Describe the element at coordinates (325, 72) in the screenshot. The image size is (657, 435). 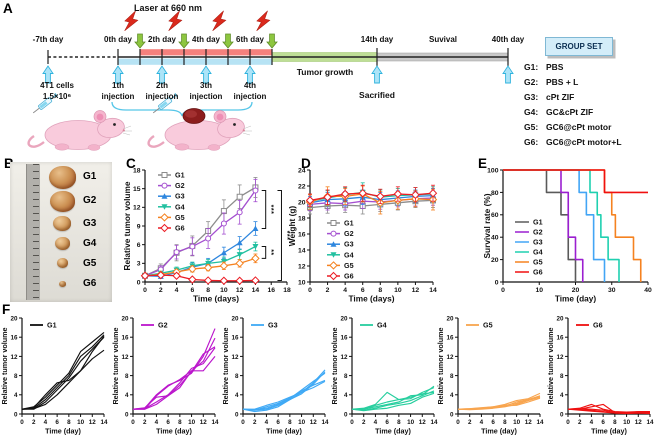
I see `tumor-growth-label: Tumor growth` at that location.